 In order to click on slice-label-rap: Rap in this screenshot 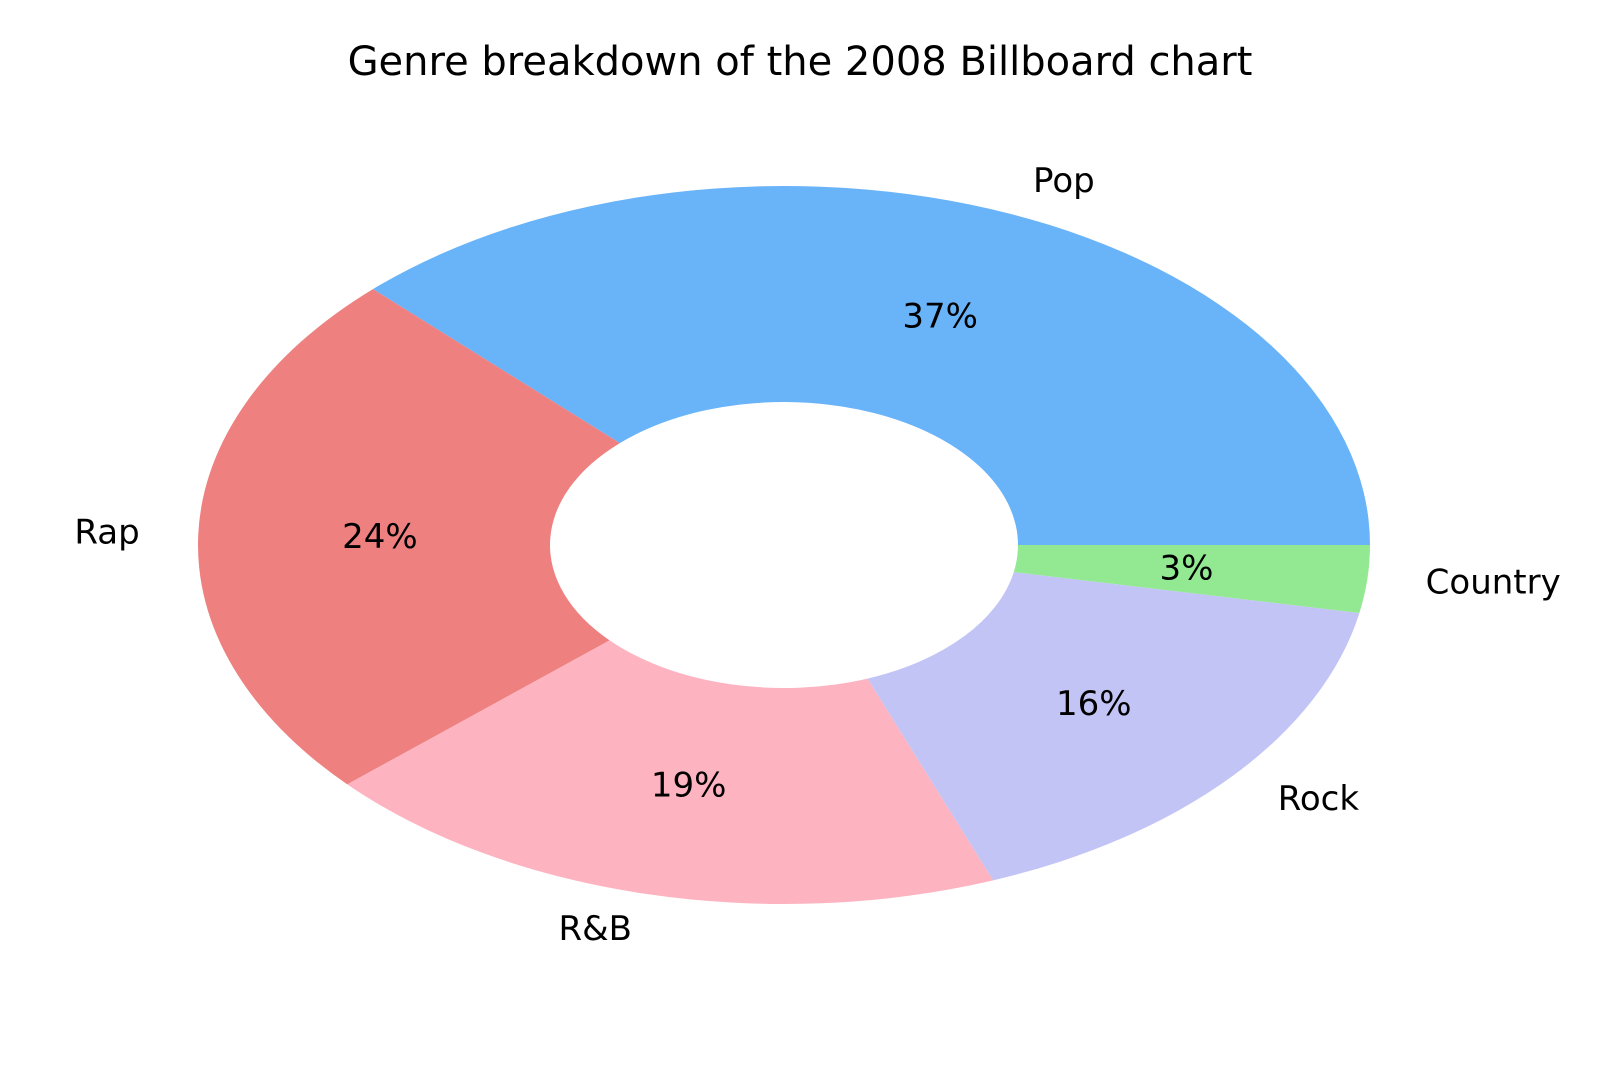, I will do `click(106, 532)`.